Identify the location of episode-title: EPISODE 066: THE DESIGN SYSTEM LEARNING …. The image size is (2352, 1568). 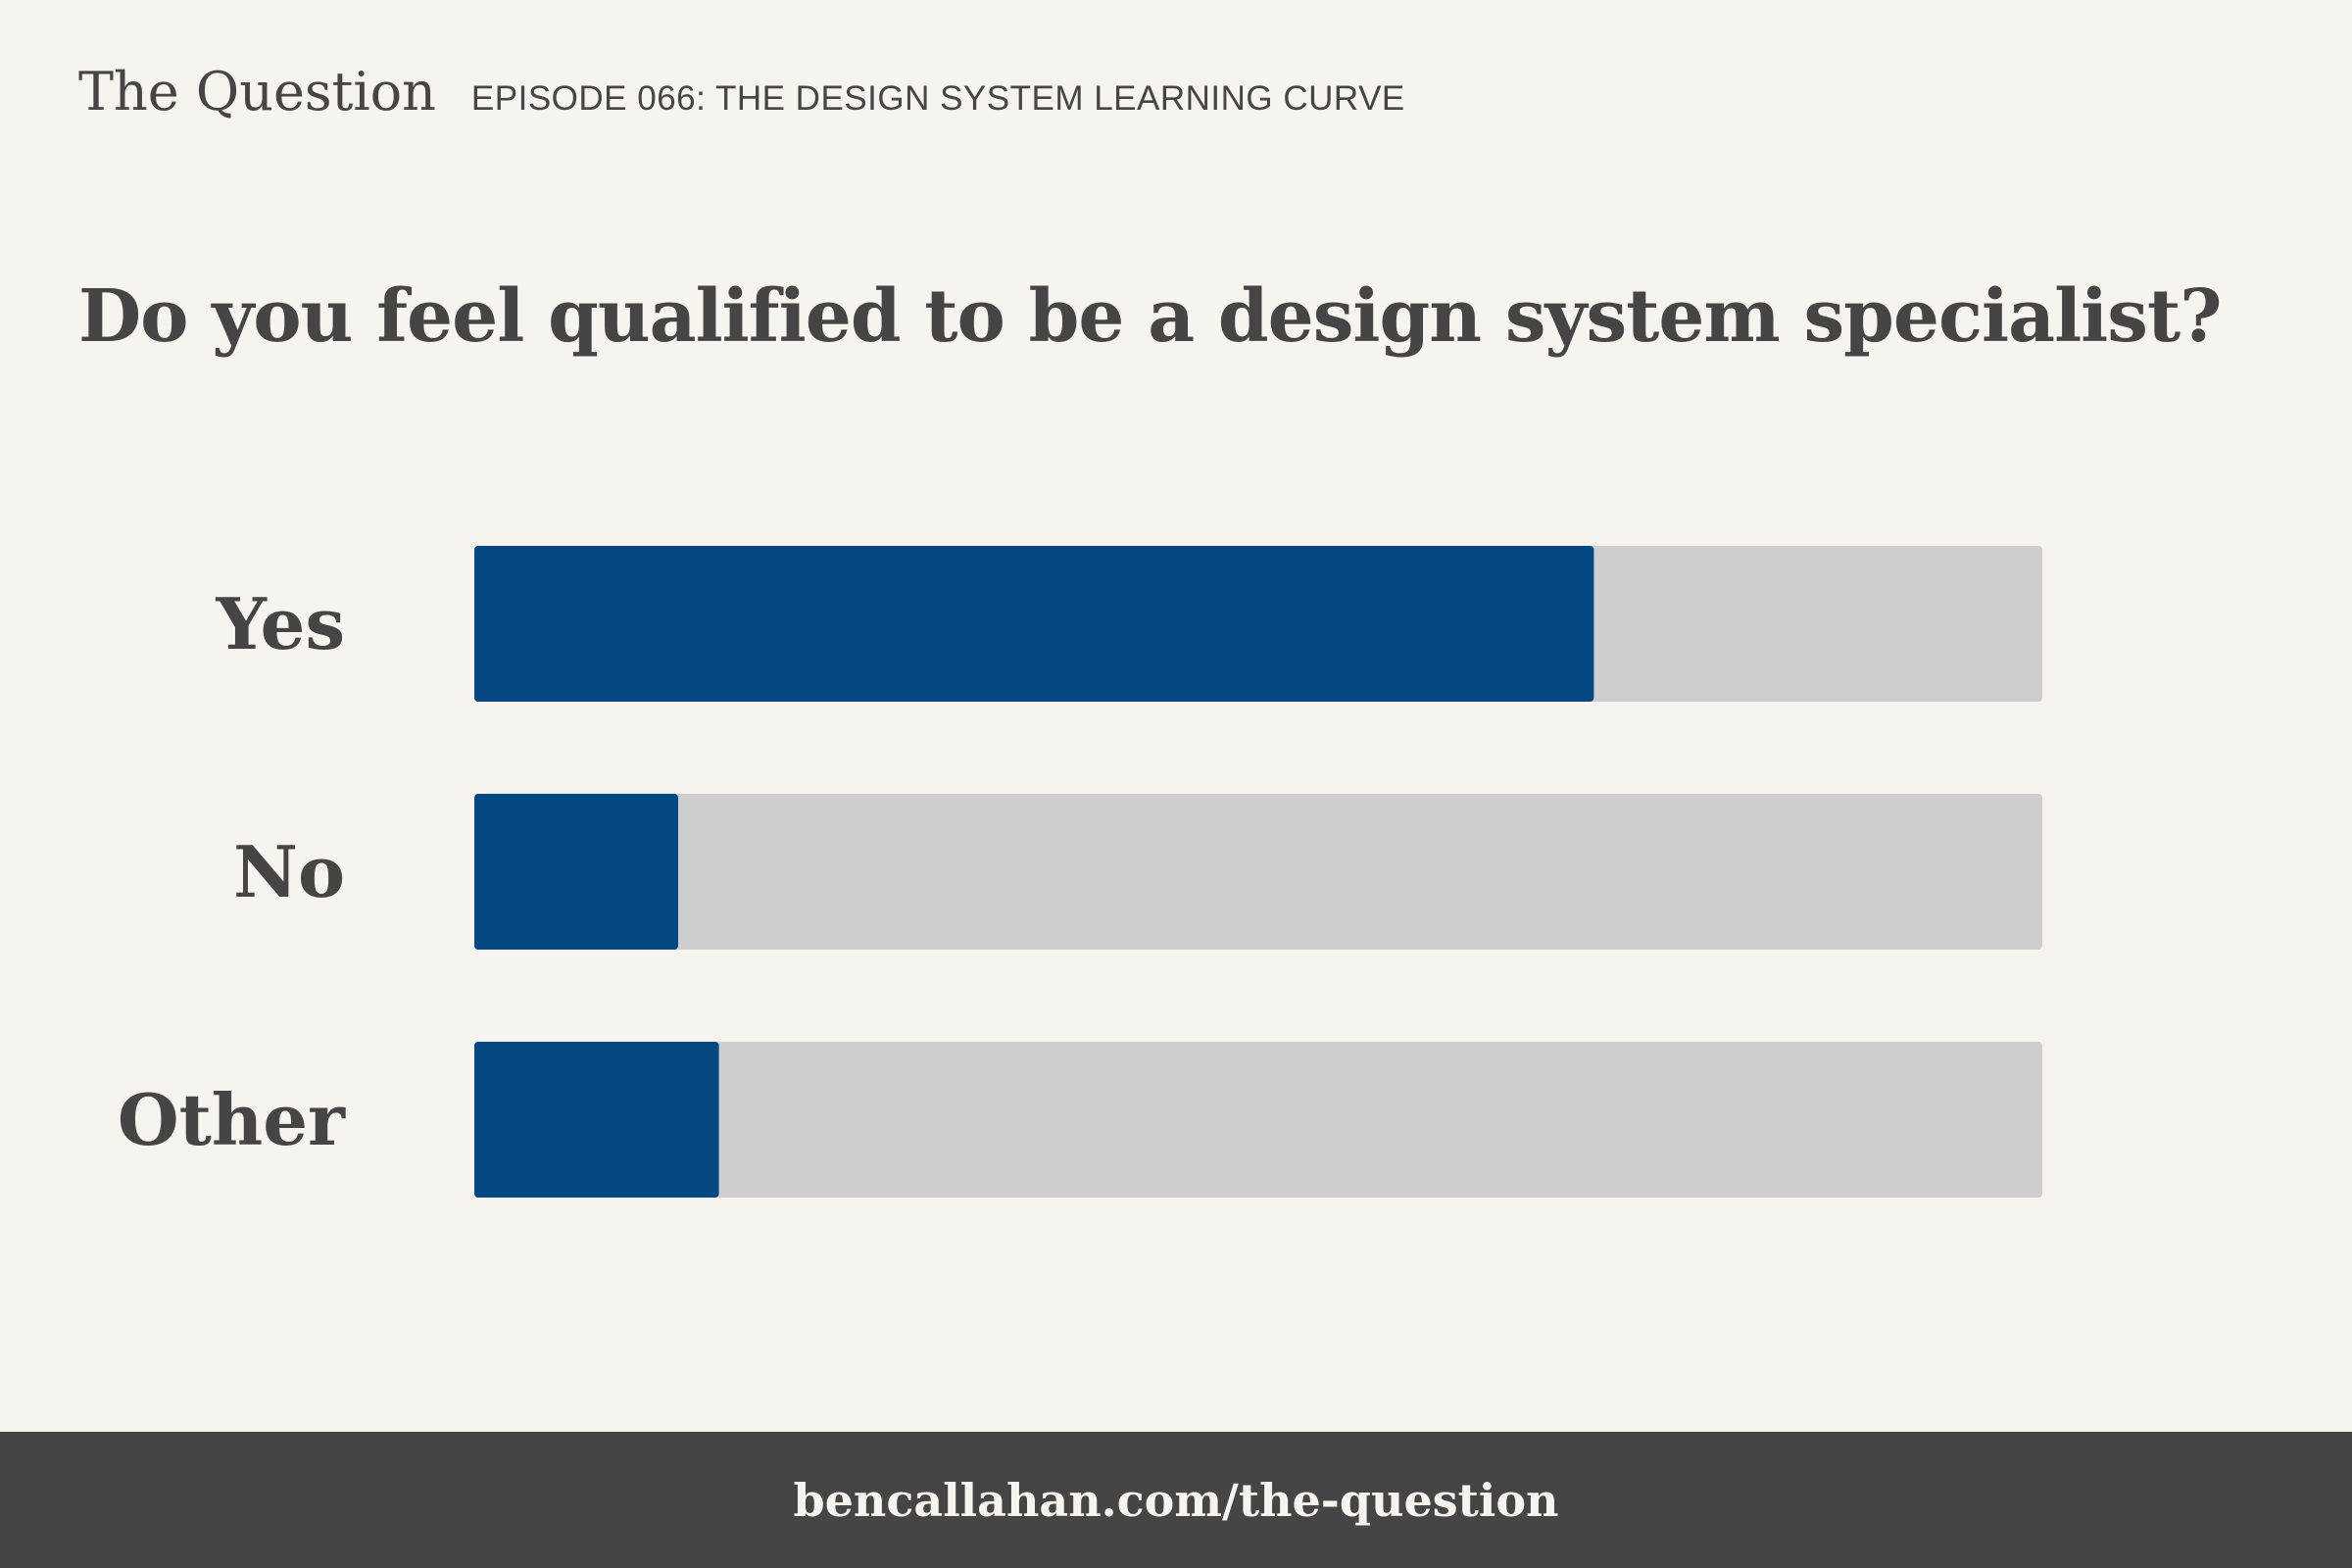
(937, 98).